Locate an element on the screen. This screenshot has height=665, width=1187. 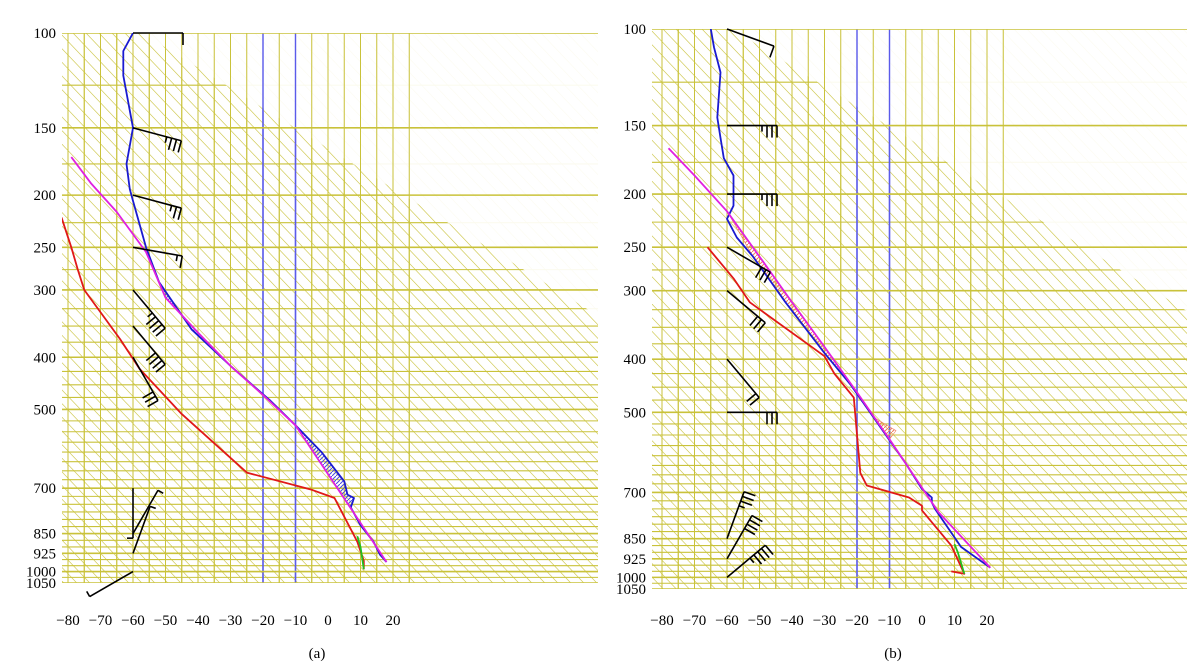
y-tick-label: 925 is located at coordinates (635, 560).